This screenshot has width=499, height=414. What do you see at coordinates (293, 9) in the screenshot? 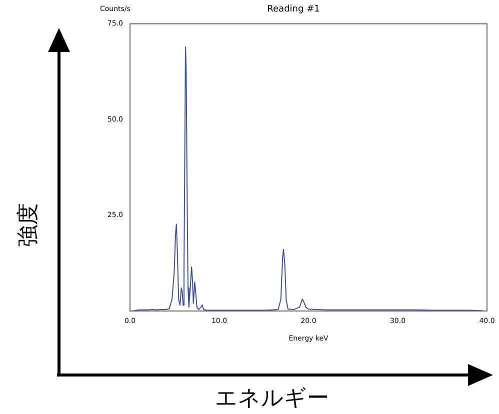
I see `chart-title: Reading #1` at bounding box center [293, 9].